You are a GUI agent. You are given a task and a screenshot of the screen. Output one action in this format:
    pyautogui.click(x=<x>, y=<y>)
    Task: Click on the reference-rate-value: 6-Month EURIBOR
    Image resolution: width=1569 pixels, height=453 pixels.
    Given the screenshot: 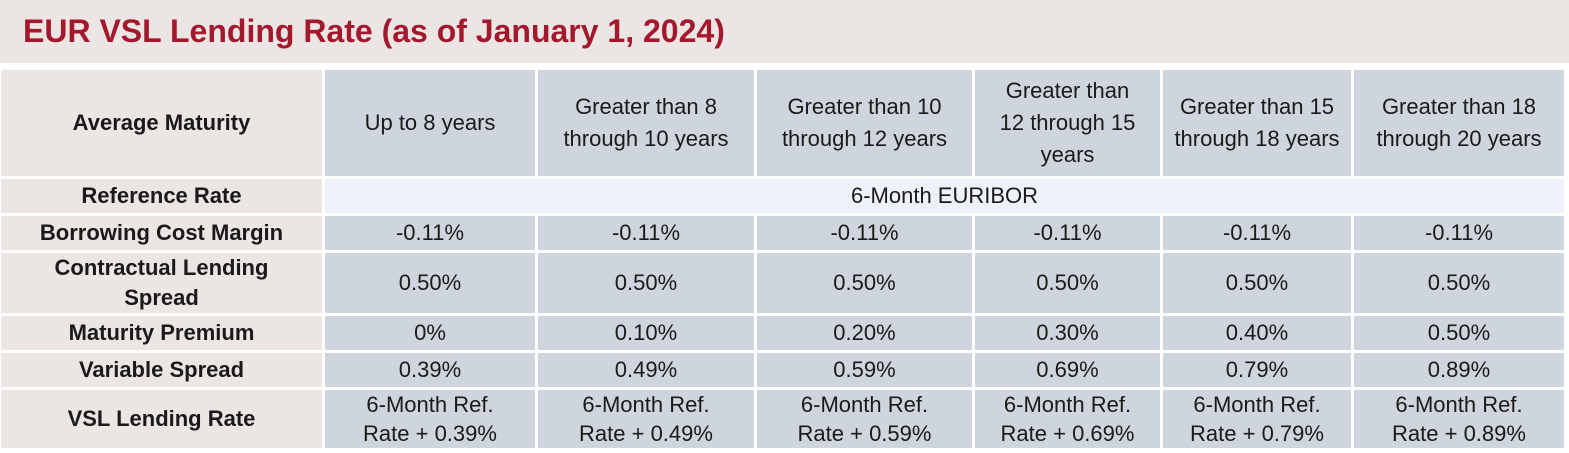 What is the action you would take?
    pyautogui.click(x=944, y=196)
    